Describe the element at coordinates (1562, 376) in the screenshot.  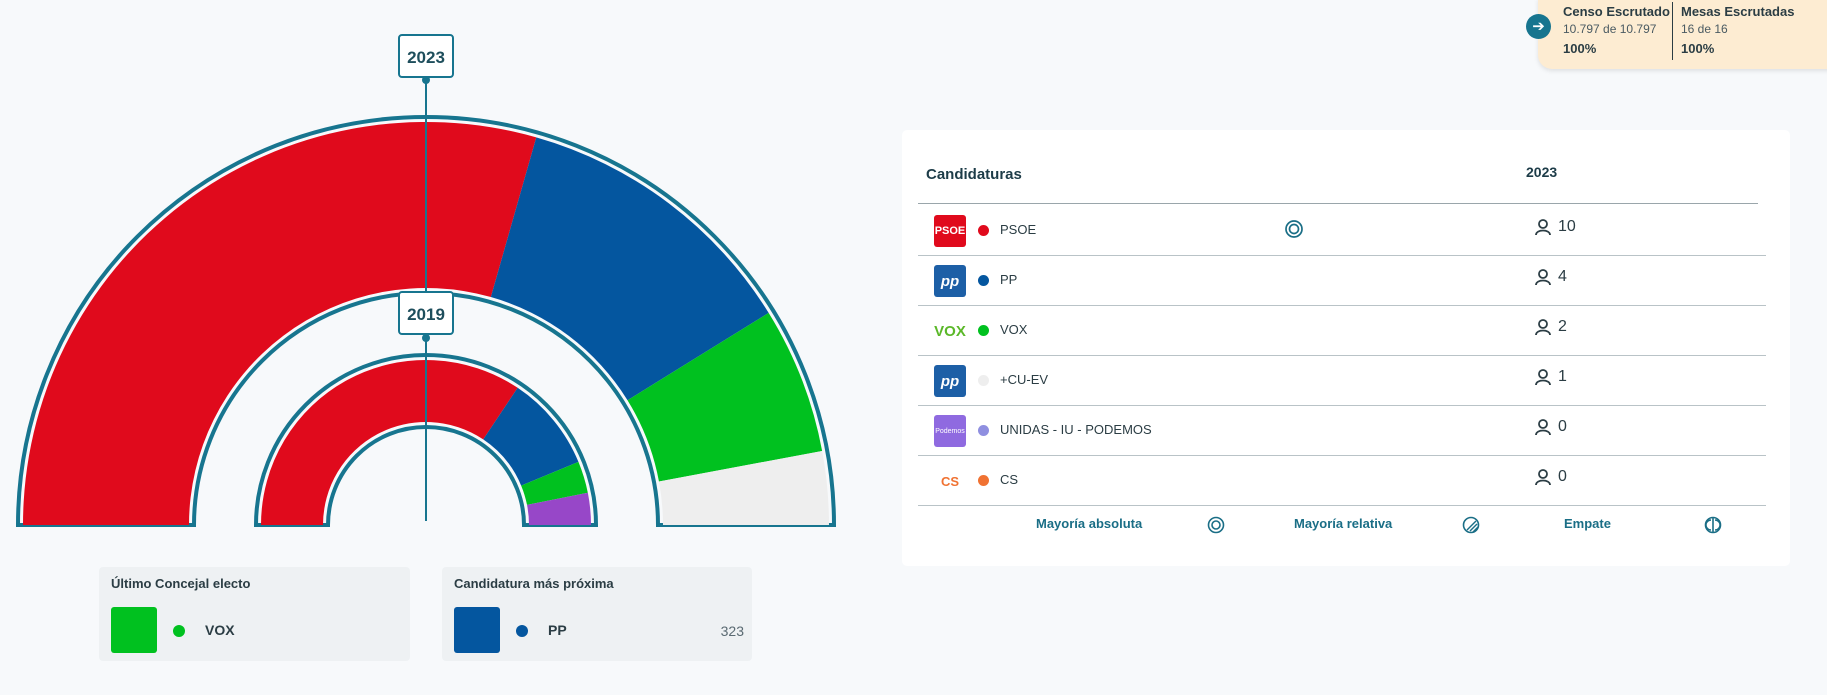
I see `seat-count-value: 1` at that location.